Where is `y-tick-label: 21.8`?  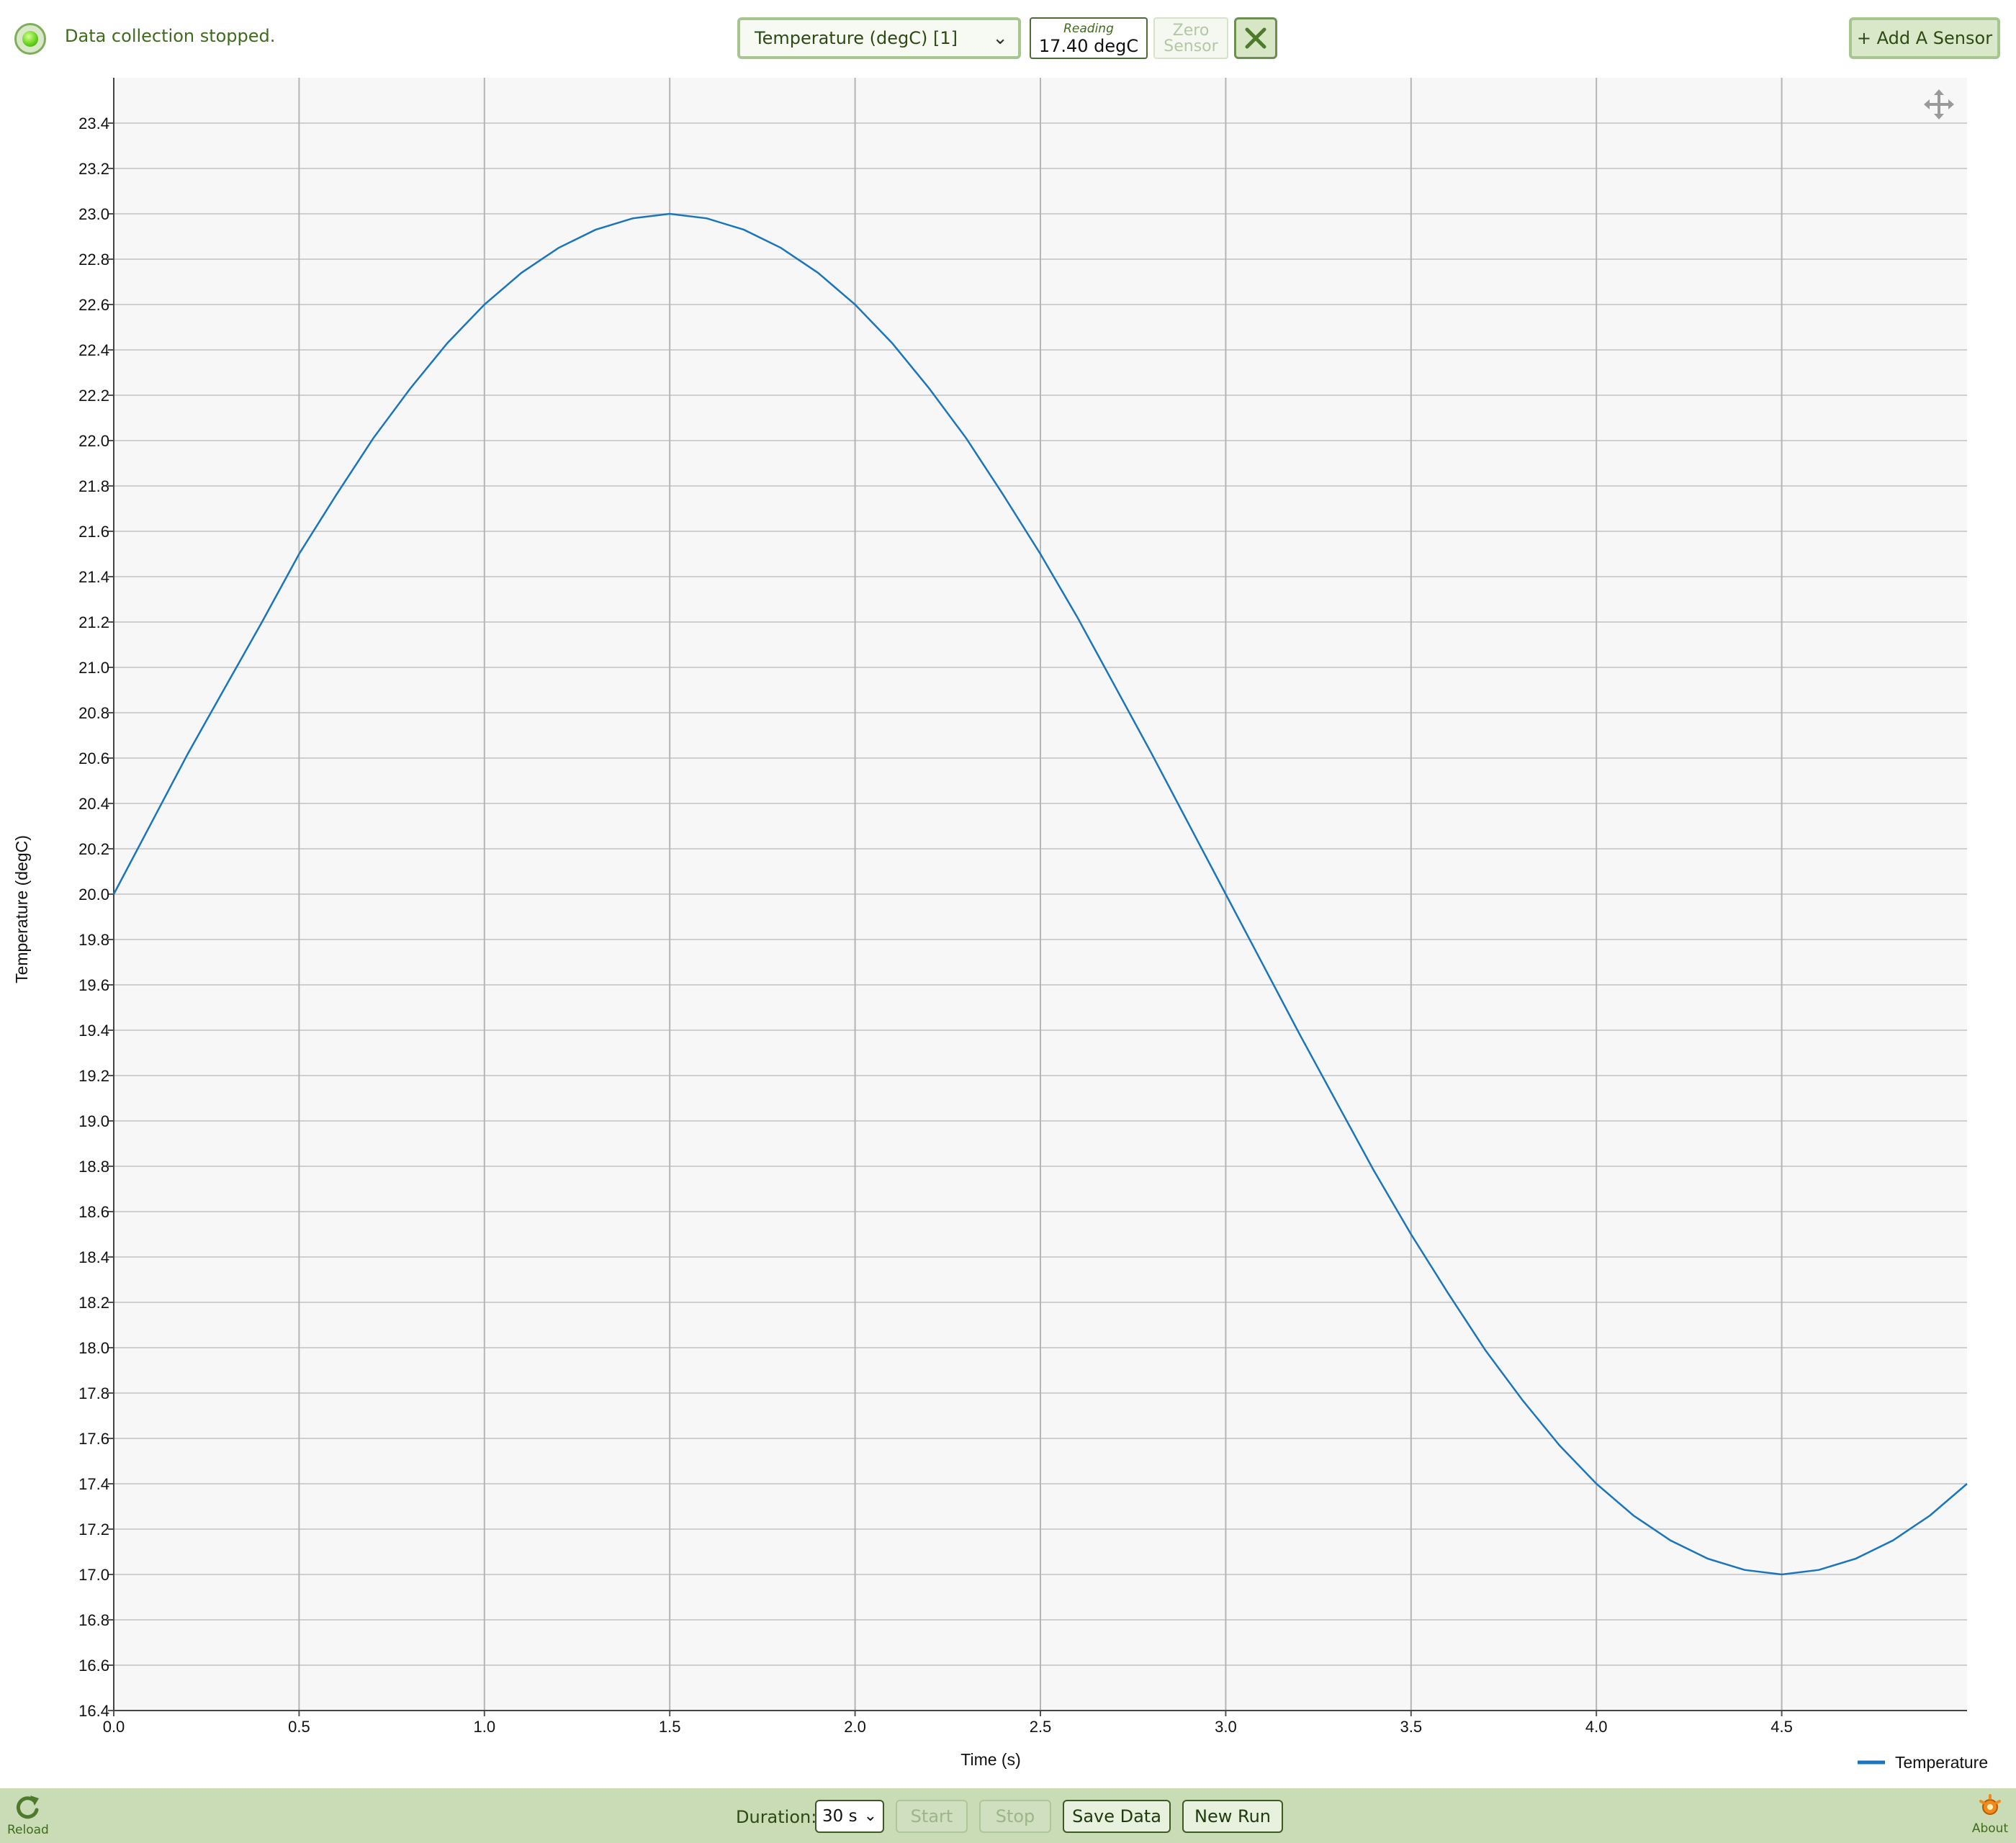
y-tick-label: 21.8 is located at coordinates (93, 486).